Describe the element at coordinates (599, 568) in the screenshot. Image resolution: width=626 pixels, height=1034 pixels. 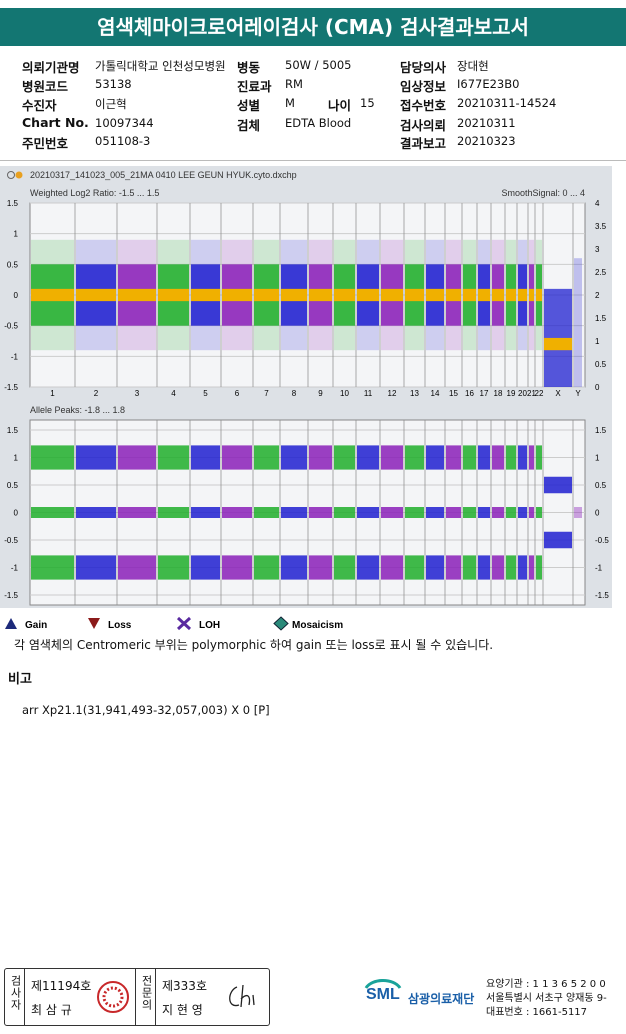
I see `y2-tick-label: -1` at that location.